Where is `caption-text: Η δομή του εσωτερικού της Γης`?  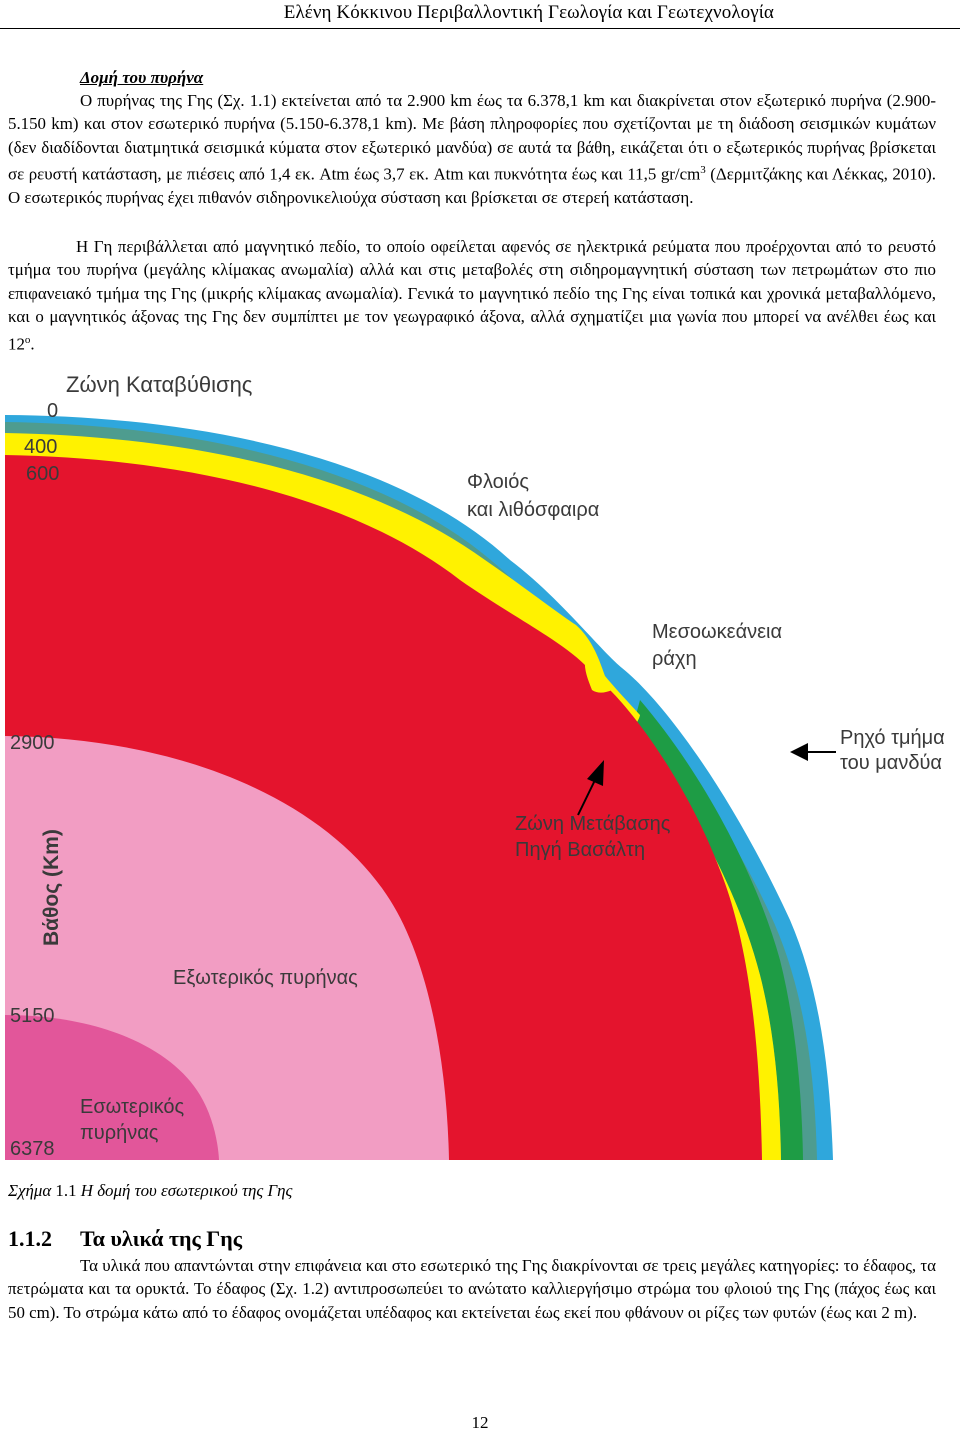 caption-text: Η δομή του εσωτερικού της Γης is located at coordinates (184, 1190).